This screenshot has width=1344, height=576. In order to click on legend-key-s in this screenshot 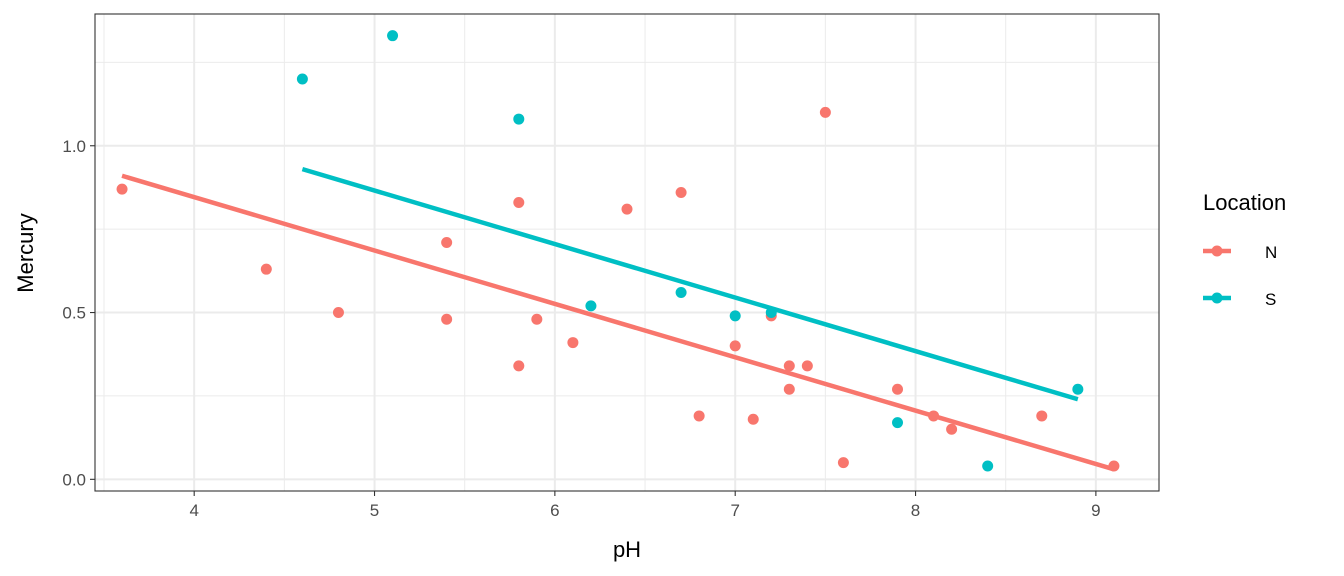, I will do `click(1217, 298)`.